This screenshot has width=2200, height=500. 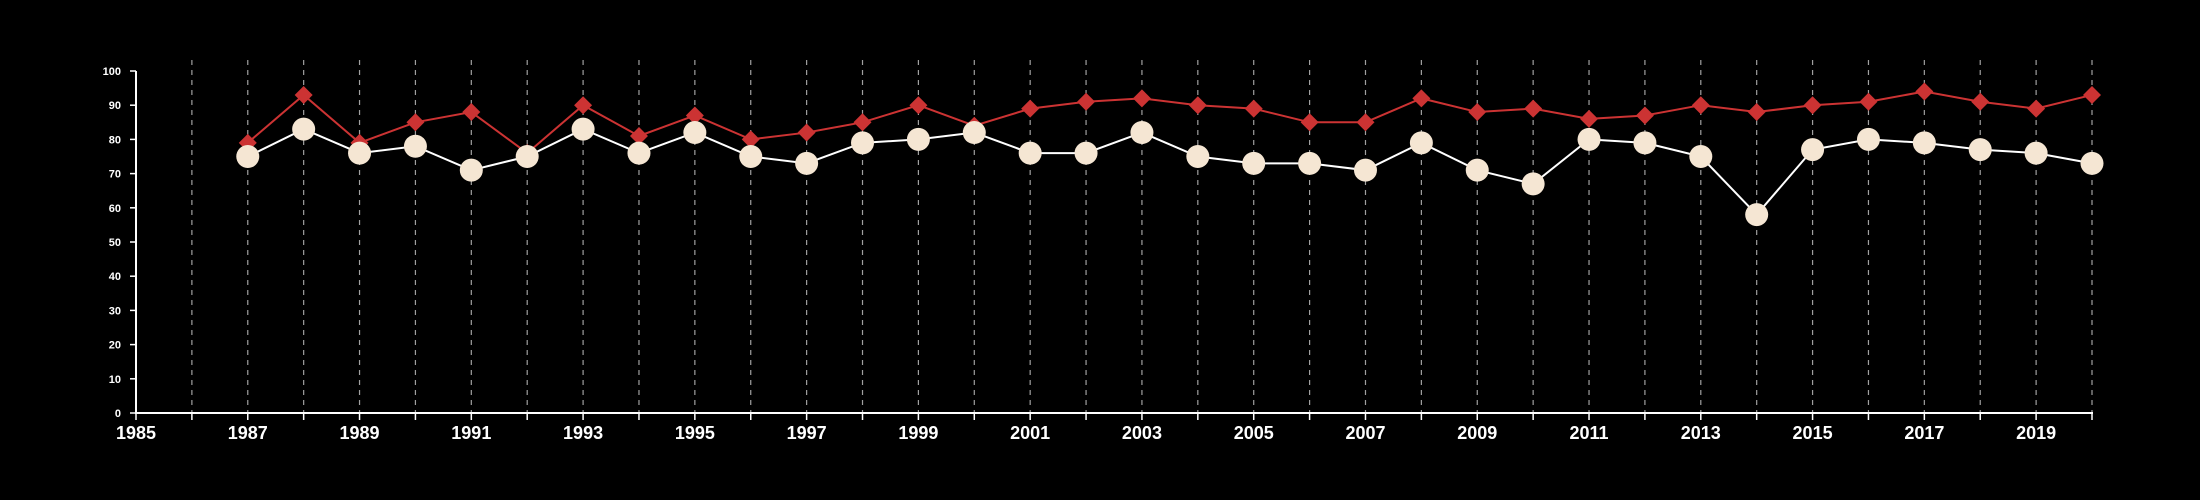 What do you see at coordinates (2036, 153) in the screenshot?
I see `point-circle-2019` at bounding box center [2036, 153].